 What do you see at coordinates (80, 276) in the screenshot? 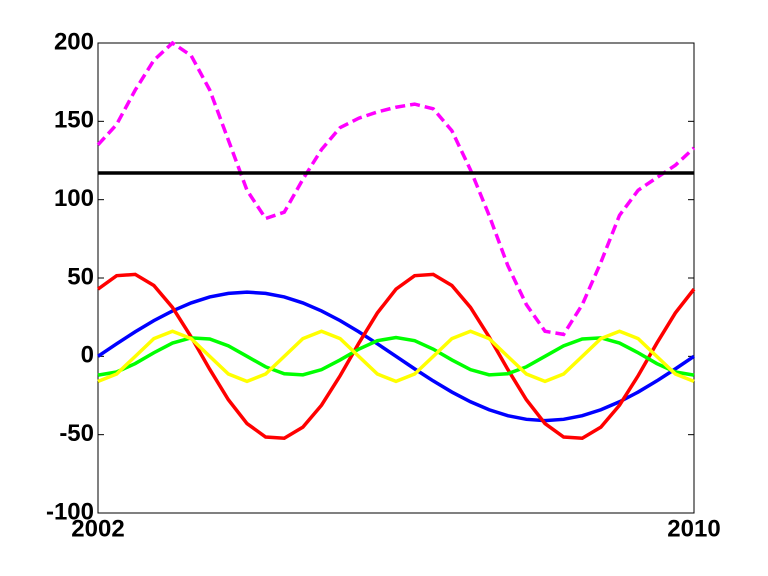
I see `y-tick-label: 50` at bounding box center [80, 276].